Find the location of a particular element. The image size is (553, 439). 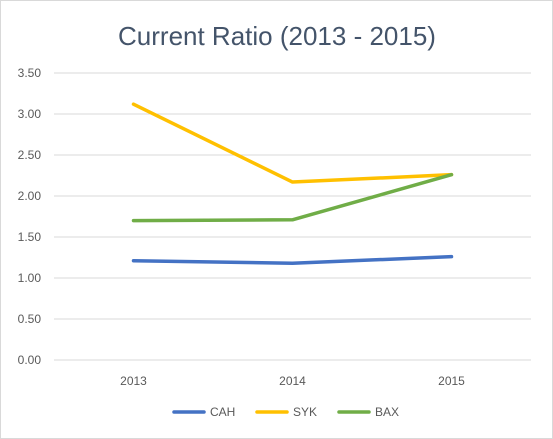

y-tick-label: 0.50 is located at coordinates (30, 319).